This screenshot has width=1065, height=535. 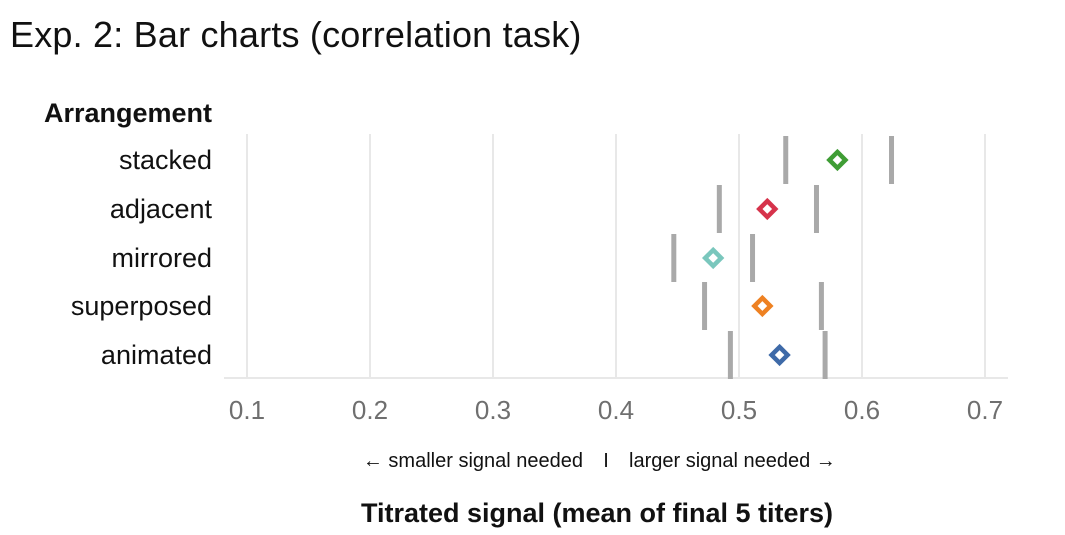 What do you see at coordinates (606, 461) in the screenshot?
I see `direction-separator: I` at bounding box center [606, 461].